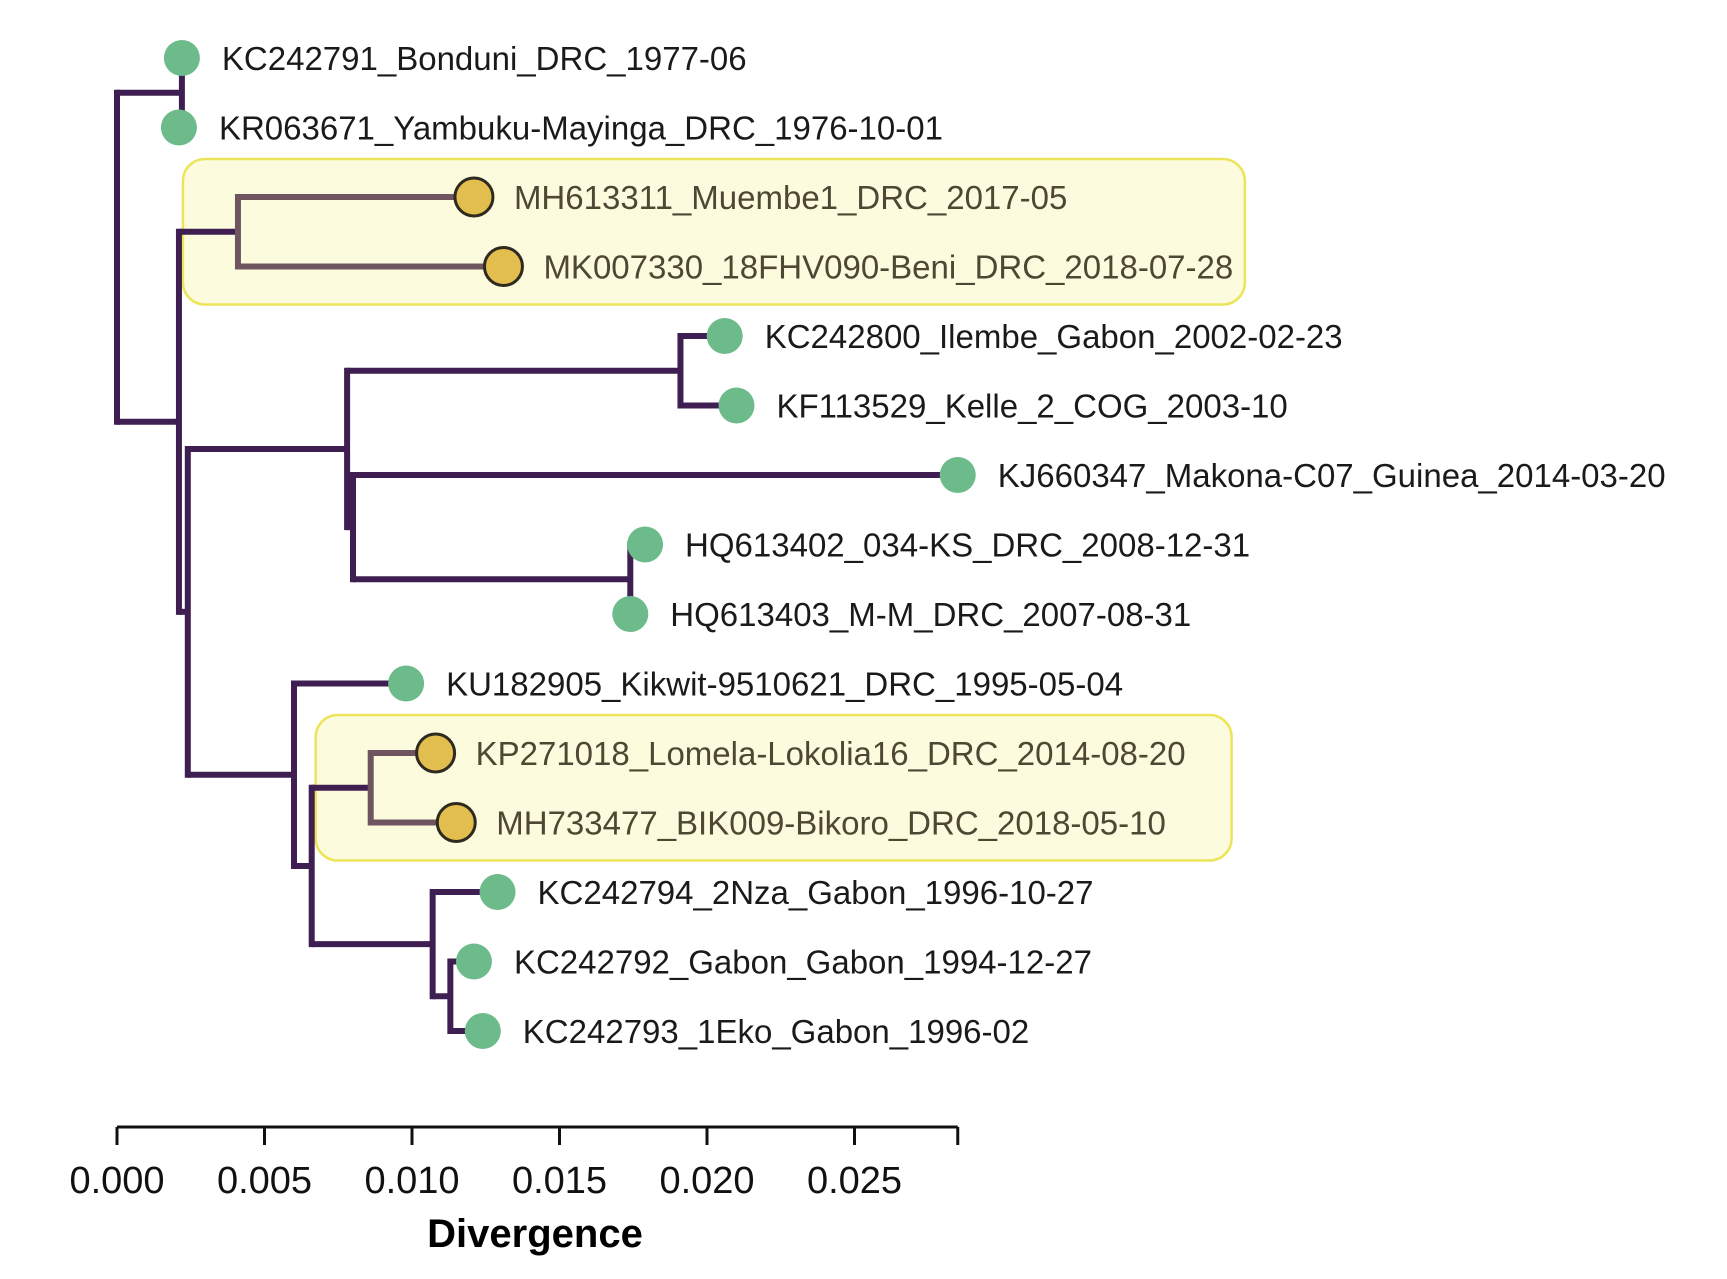  What do you see at coordinates (456, 822) in the screenshot?
I see `tip-marker-t11` at bounding box center [456, 822].